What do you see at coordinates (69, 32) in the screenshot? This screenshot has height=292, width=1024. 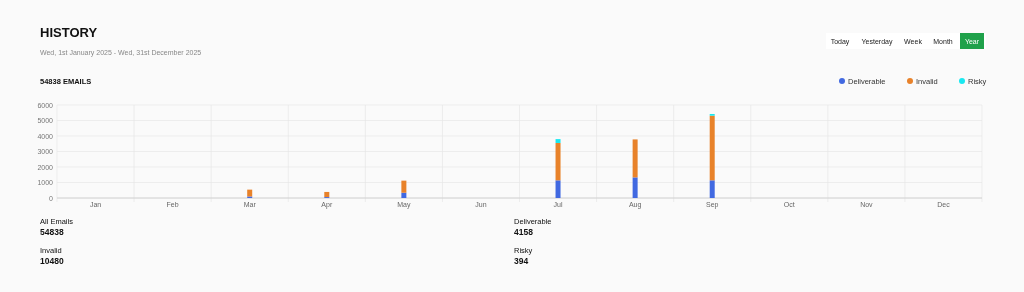 I see `chart-title: HISTORY` at bounding box center [69, 32].